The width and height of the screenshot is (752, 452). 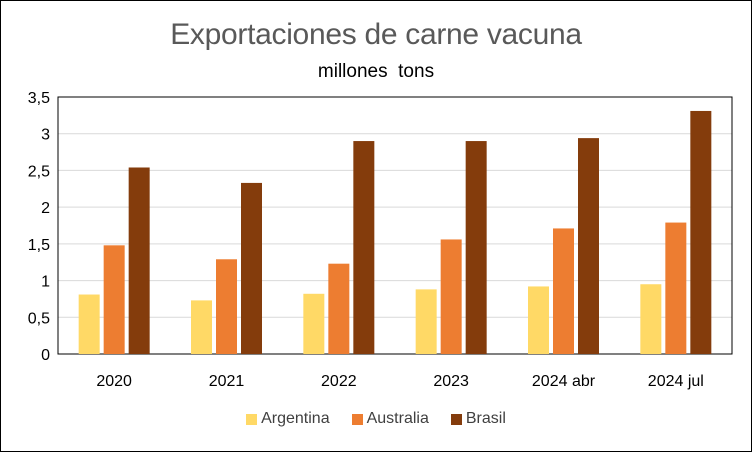 I want to click on bar-australia-2024-abr, so click(x=563, y=291).